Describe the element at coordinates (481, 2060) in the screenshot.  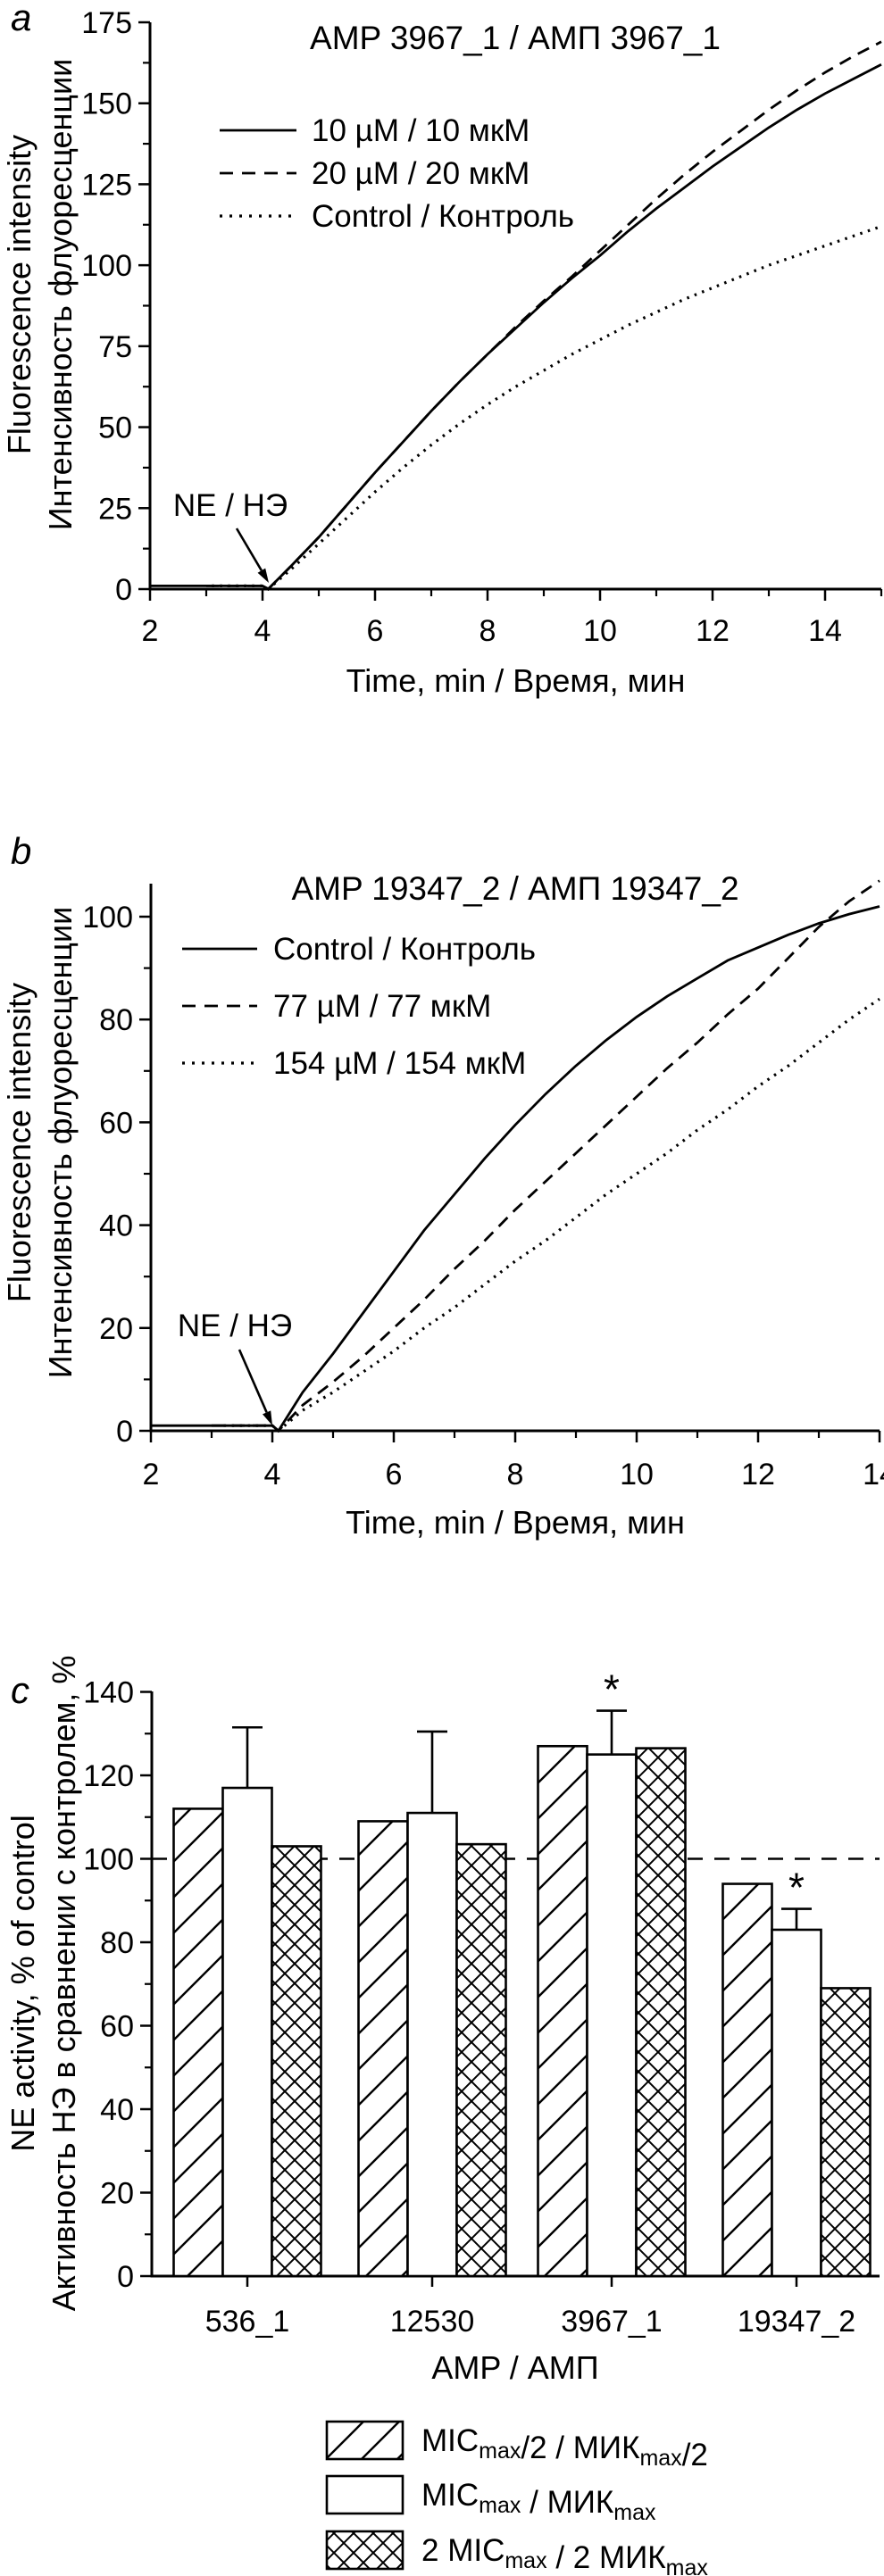
I see `bar-12530-cross-hatch` at that location.